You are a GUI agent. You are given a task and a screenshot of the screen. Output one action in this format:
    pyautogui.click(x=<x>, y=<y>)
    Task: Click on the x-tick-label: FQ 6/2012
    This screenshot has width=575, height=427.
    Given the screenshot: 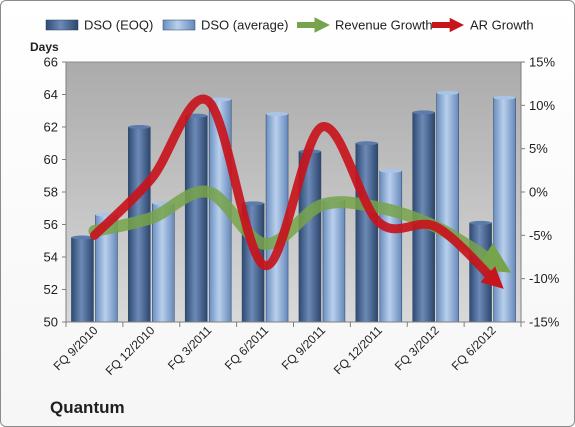 What is the action you would take?
    pyautogui.click(x=474, y=348)
    